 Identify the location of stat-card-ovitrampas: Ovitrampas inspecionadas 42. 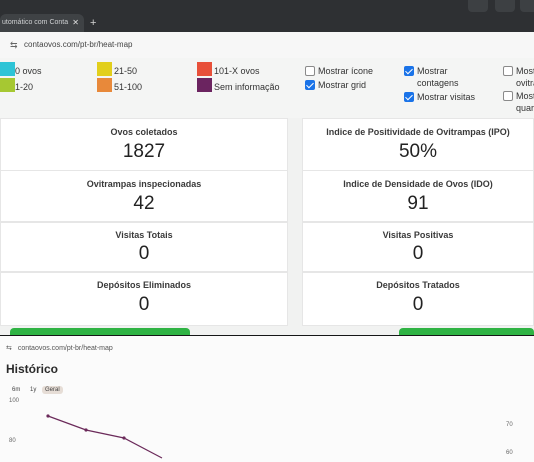
(144, 196).